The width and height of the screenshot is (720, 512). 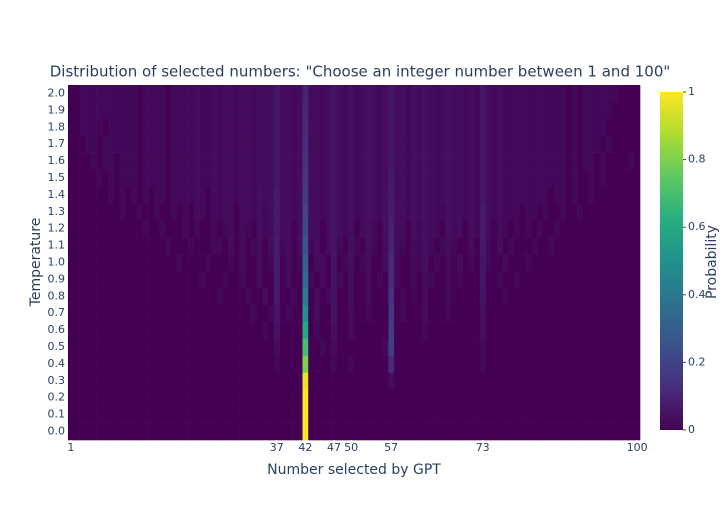 I want to click on x-tick-label: 100, so click(x=637, y=447).